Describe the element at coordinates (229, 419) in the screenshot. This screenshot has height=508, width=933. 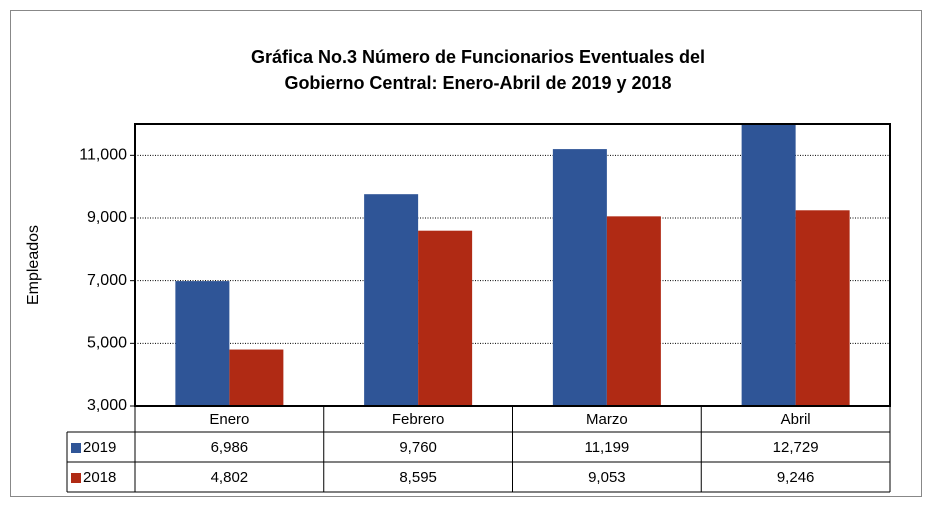
I see `x-tick-label: Enero` at that location.